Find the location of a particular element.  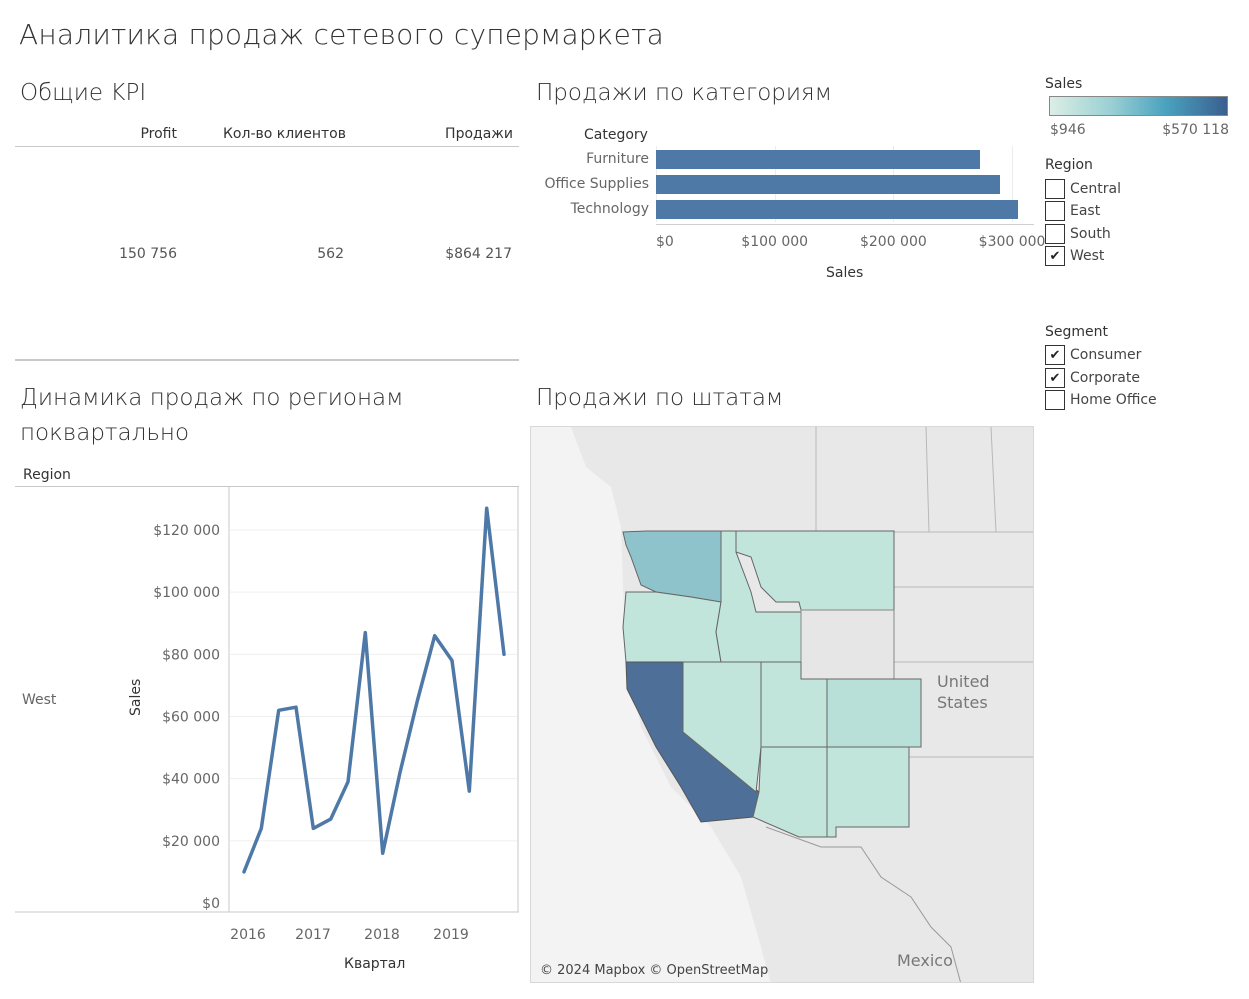

bar-category-label: Technology is located at coordinates (609, 209).